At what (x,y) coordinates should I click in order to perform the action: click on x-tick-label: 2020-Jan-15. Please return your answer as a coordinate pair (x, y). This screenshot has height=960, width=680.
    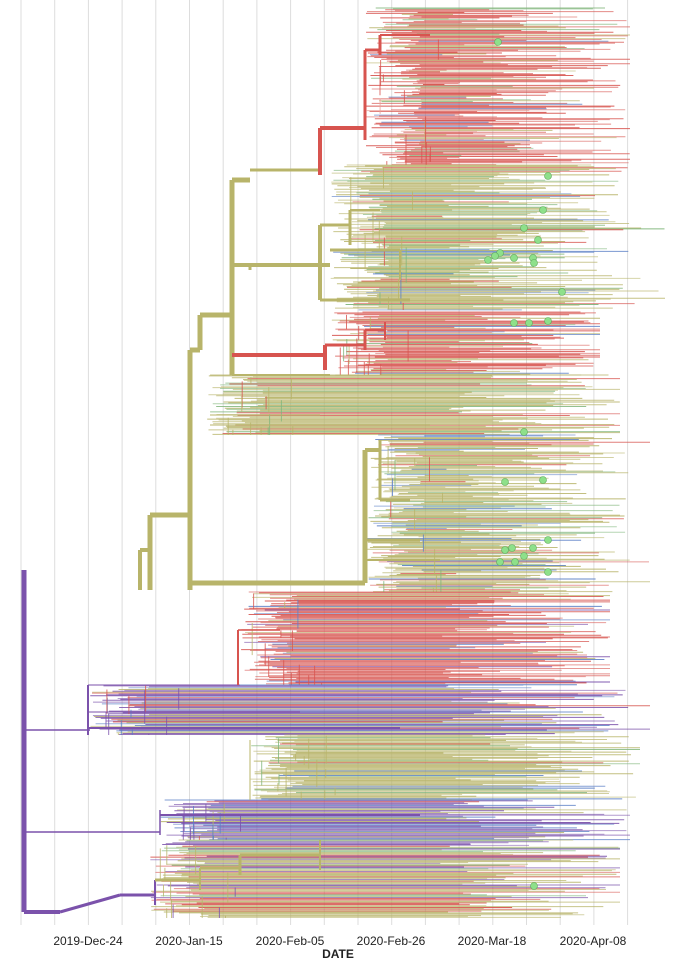
    Looking at the image, I should click on (189, 941).